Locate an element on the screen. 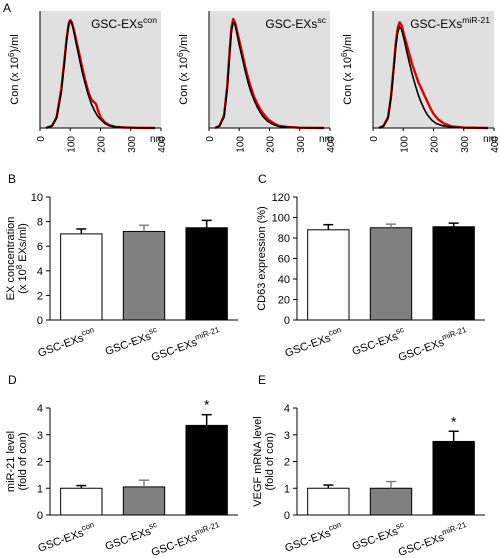 This screenshot has height=558, width=500. y-tick-label: 120 is located at coordinates (281, 198).